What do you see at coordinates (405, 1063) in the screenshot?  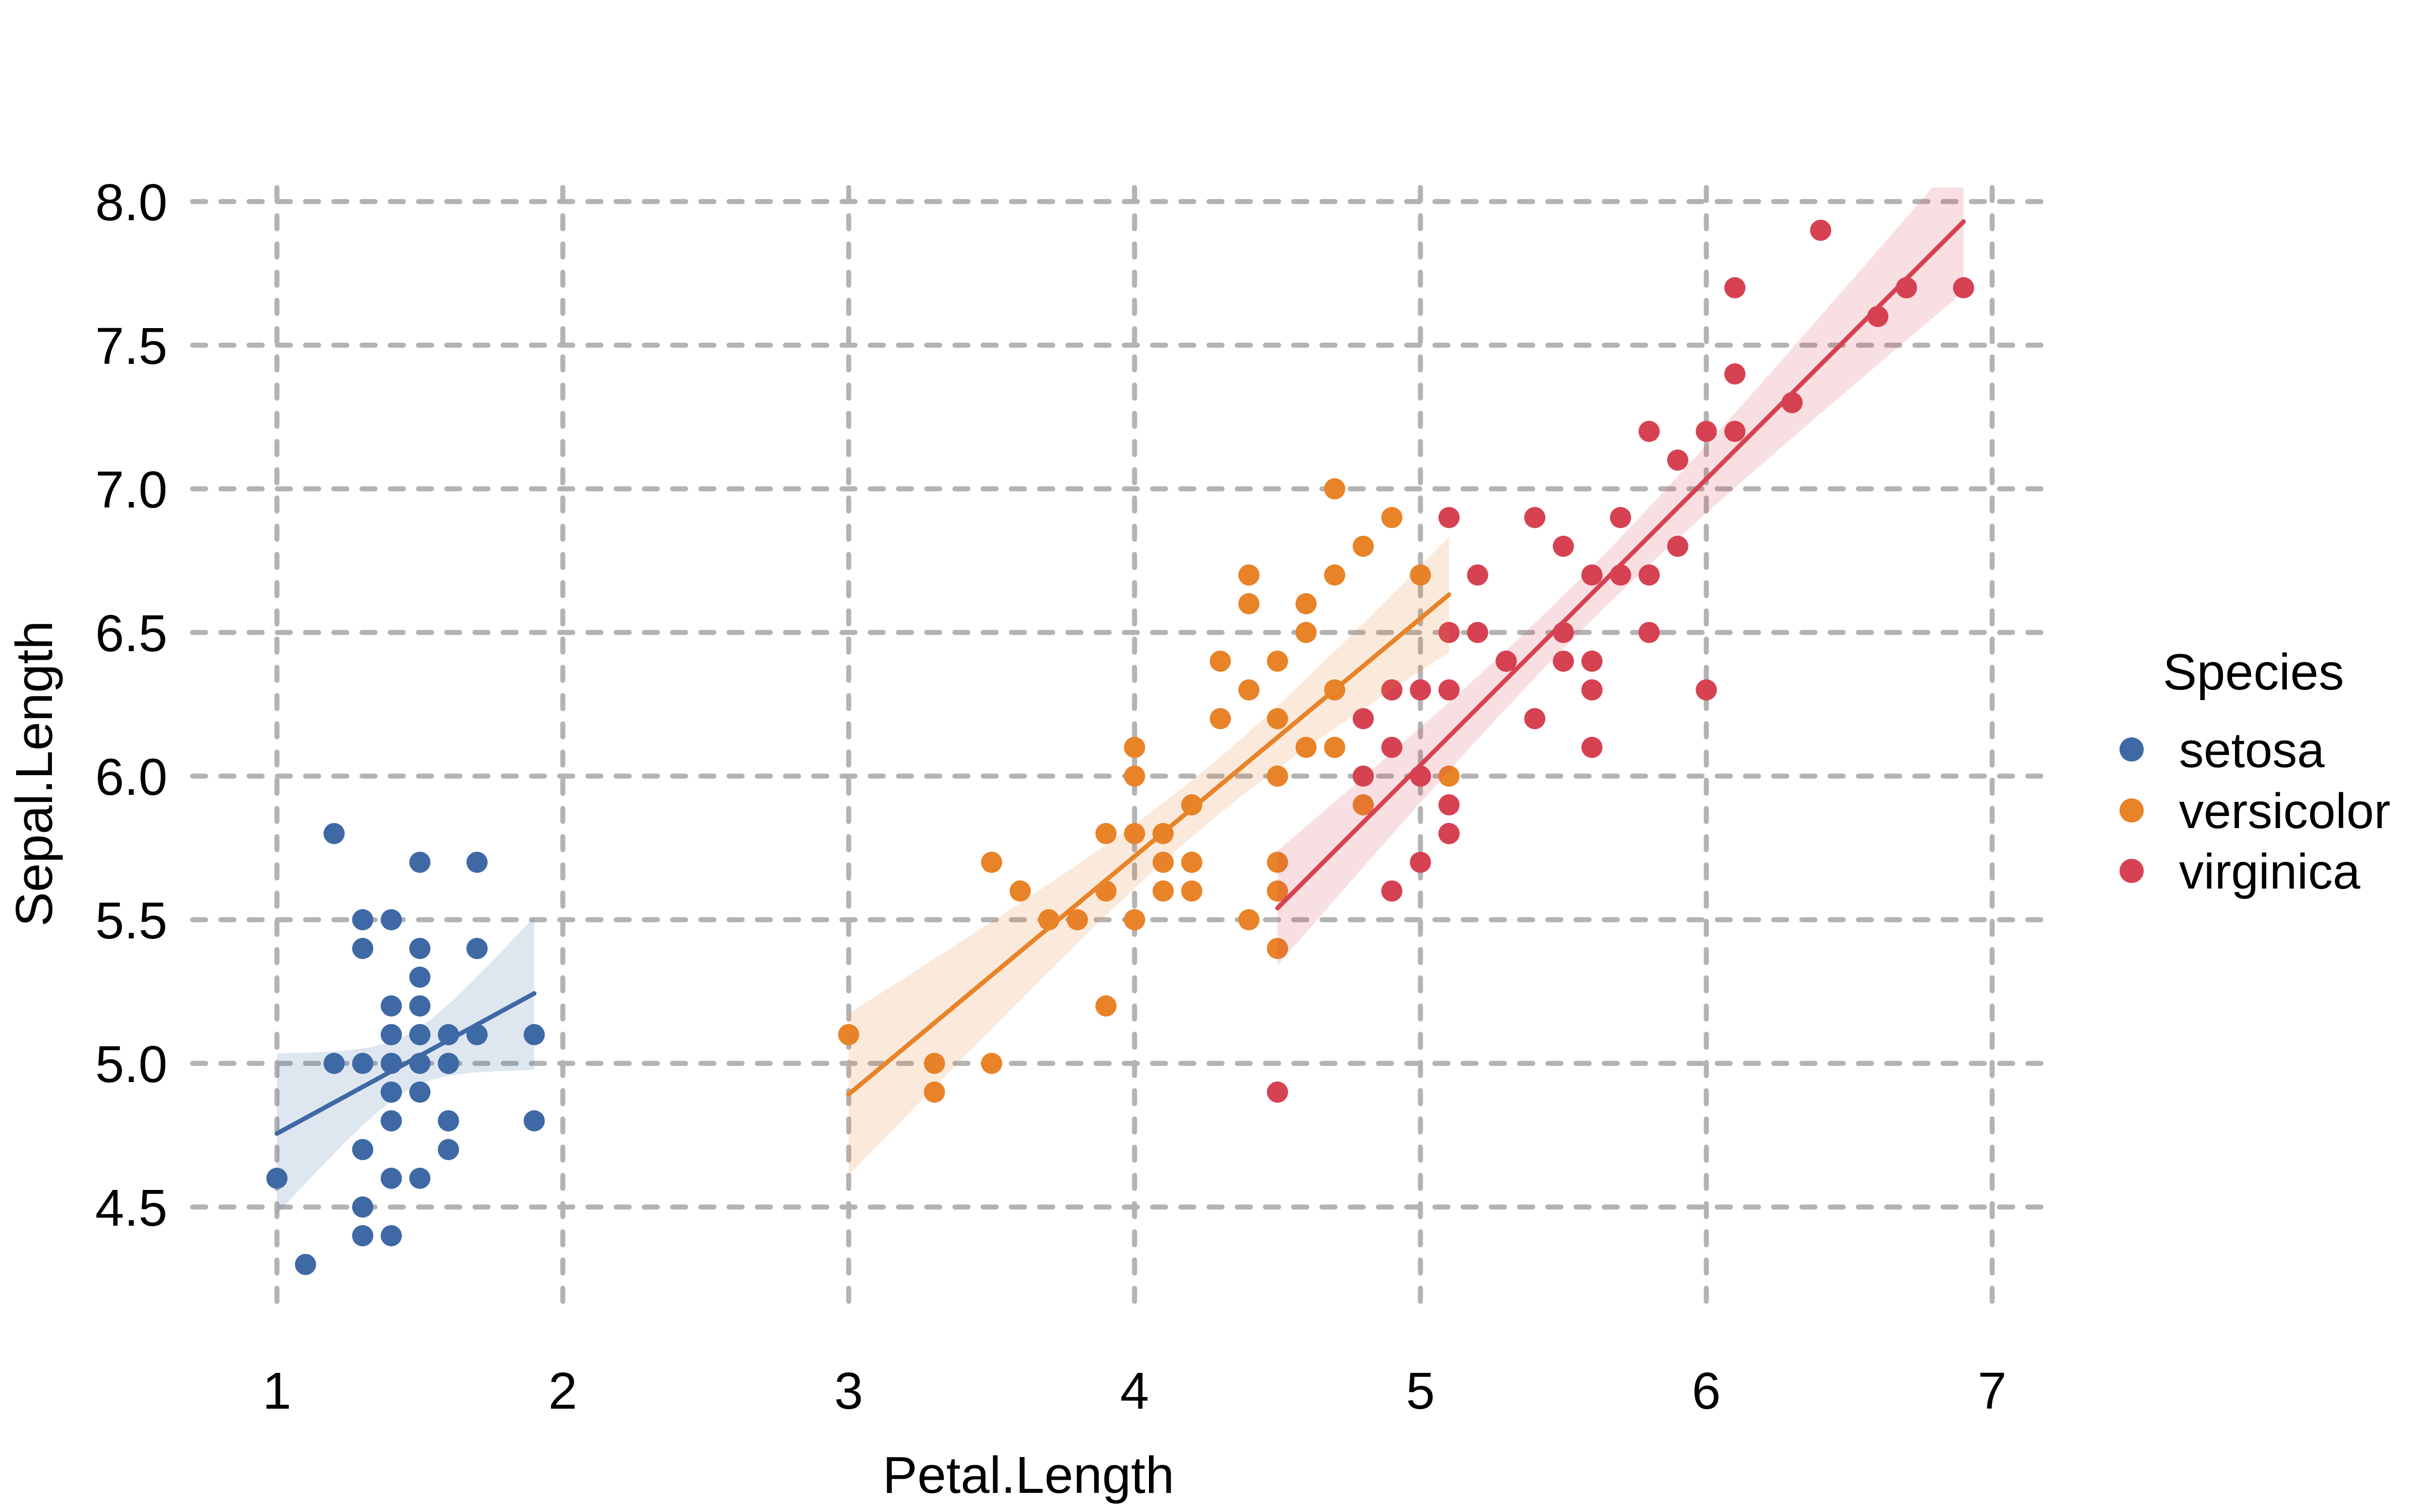 I see `trend-line-setosa` at bounding box center [405, 1063].